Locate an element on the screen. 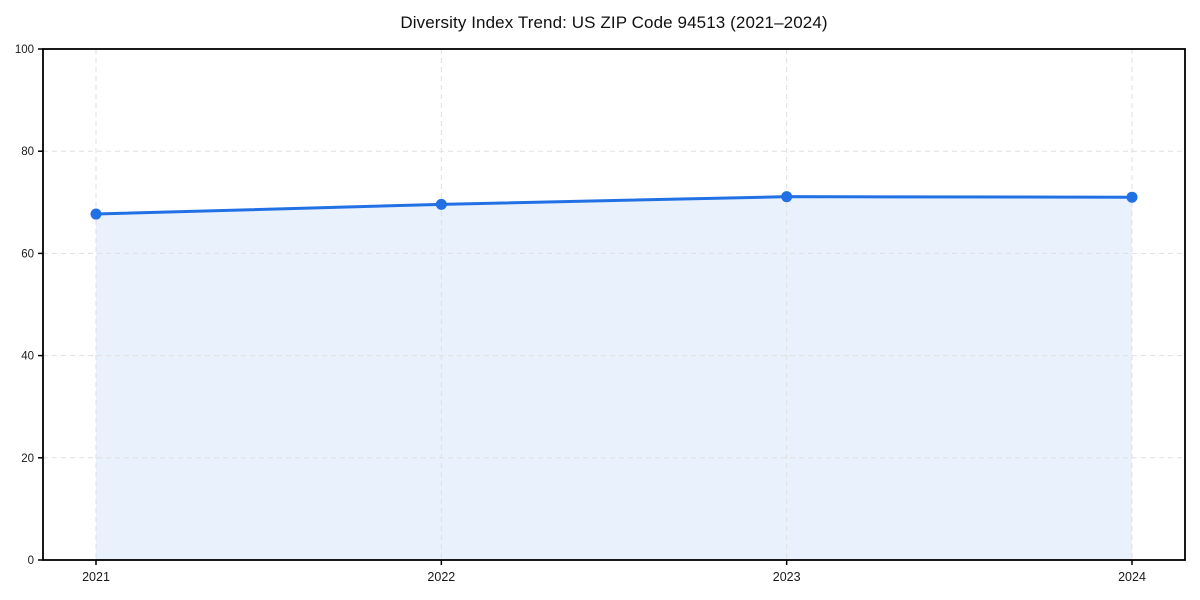 This screenshot has height=600, width=1200. data-point-2024 is located at coordinates (1132, 197).